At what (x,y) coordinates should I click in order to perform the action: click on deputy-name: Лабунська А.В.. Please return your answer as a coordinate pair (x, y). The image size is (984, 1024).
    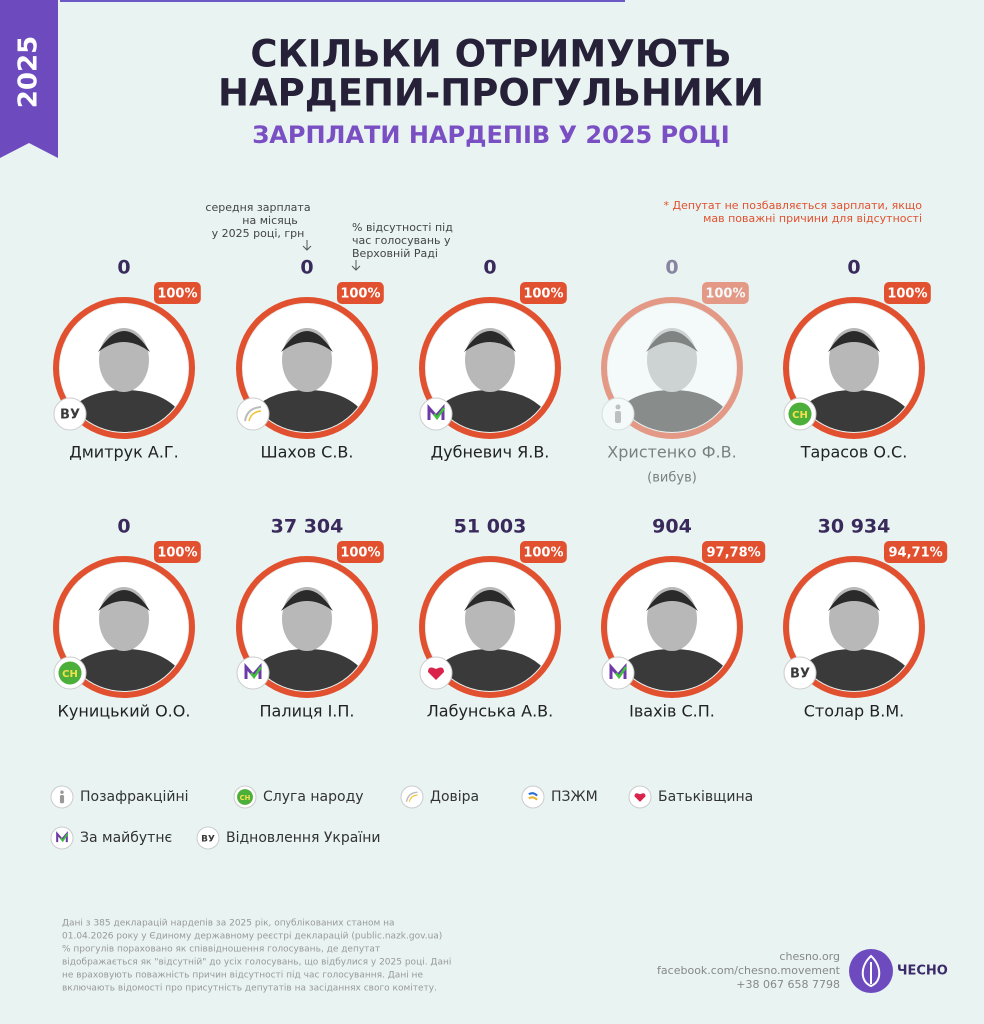
    Looking at the image, I should click on (490, 711).